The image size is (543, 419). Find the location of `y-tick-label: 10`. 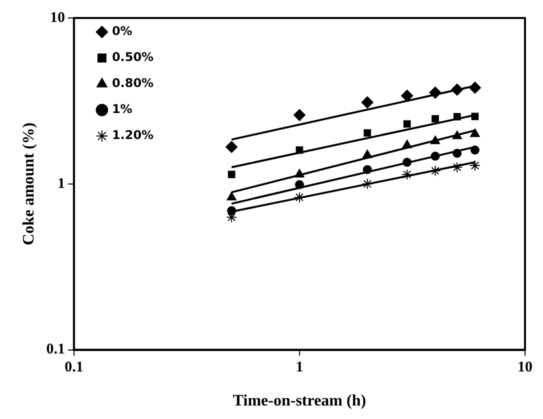

y-tick-label: 10 is located at coordinates (57, 18).